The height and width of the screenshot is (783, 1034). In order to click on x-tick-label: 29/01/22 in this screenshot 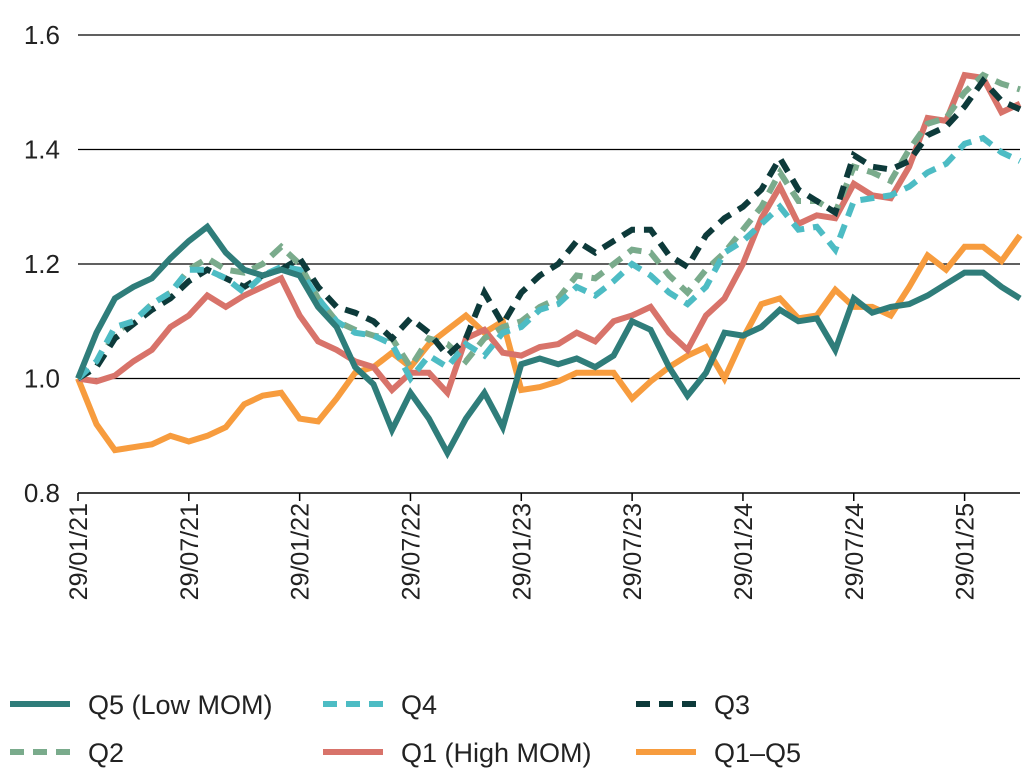, I will do `click(301, 551)`.